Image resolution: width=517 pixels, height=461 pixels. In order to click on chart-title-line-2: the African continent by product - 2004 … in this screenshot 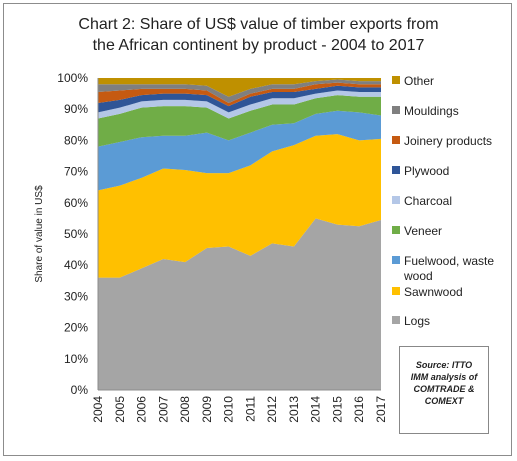, I will do `click(258, 45)`.